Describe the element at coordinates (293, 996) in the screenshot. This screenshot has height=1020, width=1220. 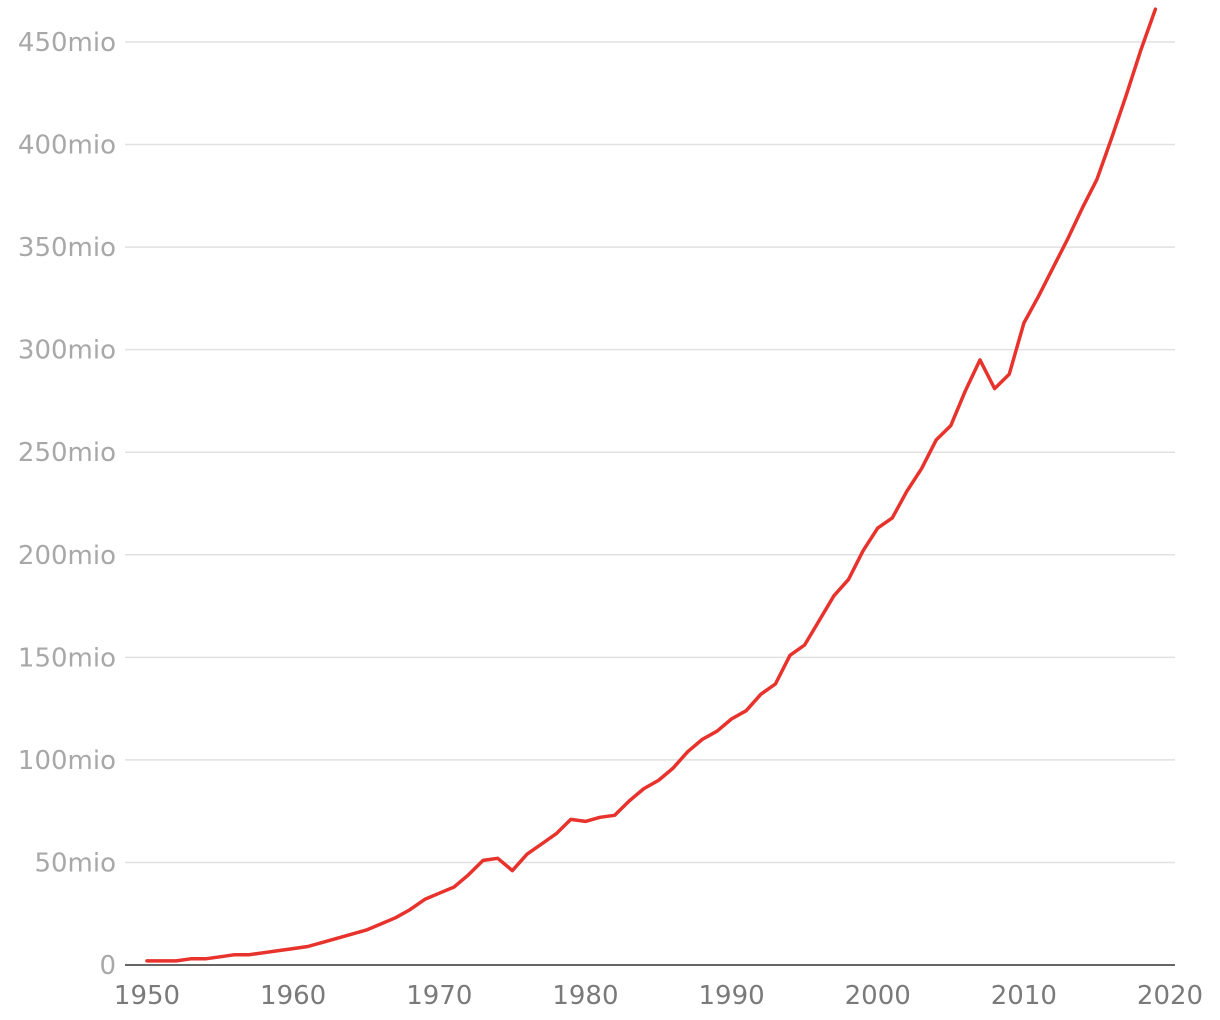
I see `x-tick-label: 1960` at that location.